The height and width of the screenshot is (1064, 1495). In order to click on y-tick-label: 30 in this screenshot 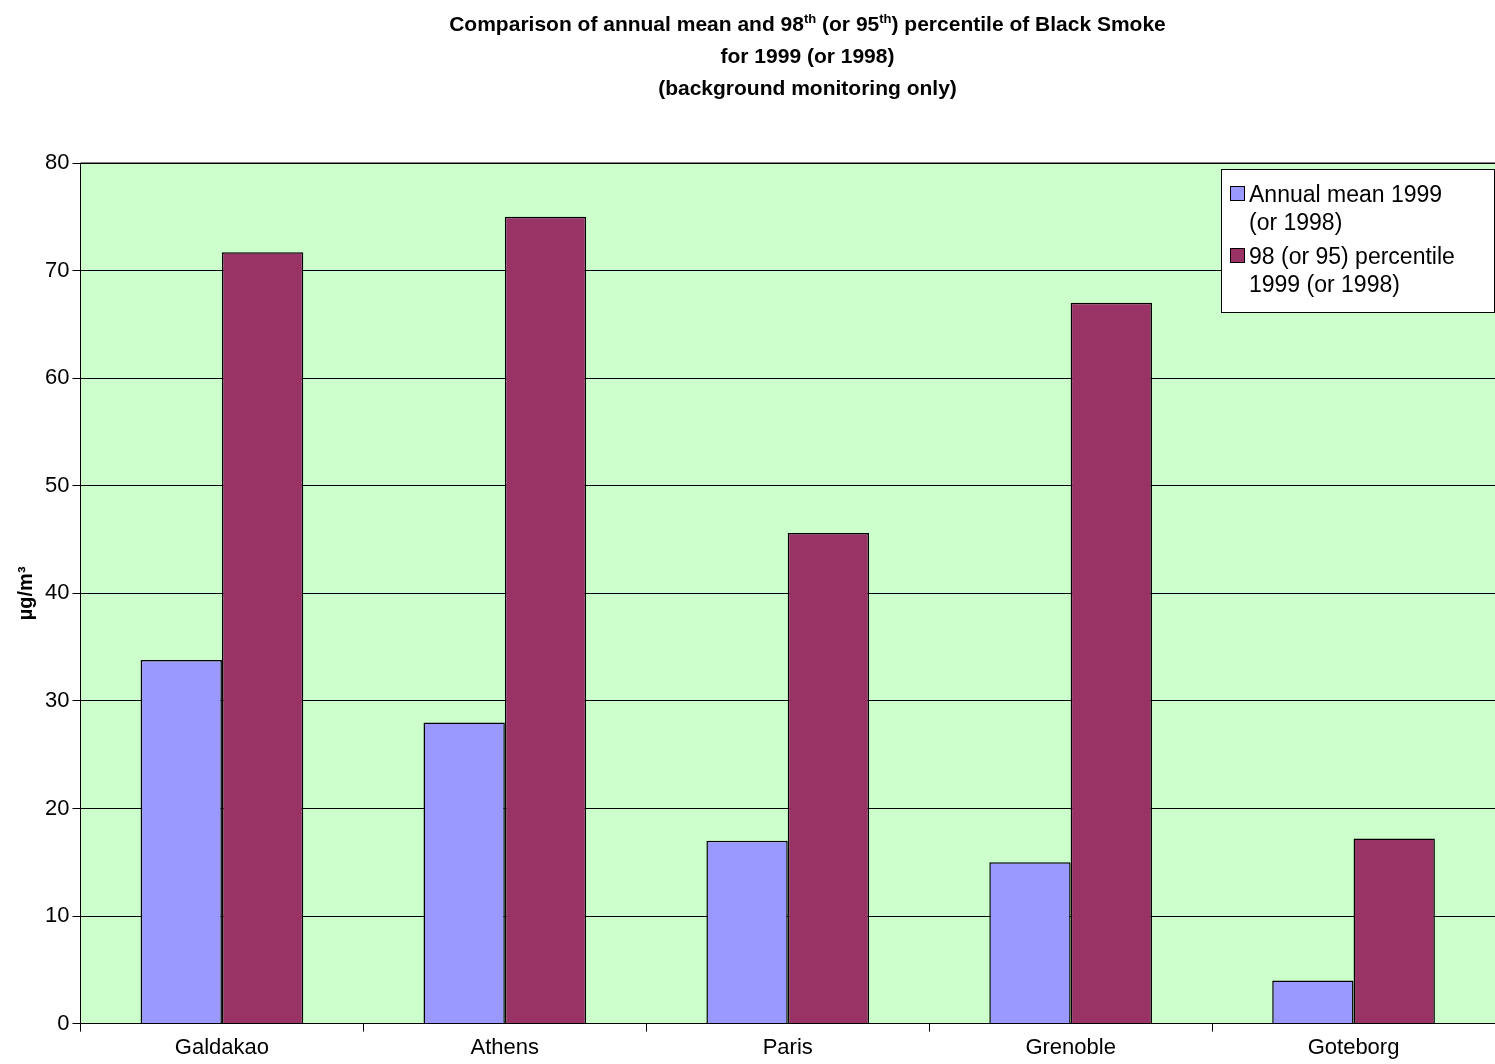, I will do `click(57, 699)`.